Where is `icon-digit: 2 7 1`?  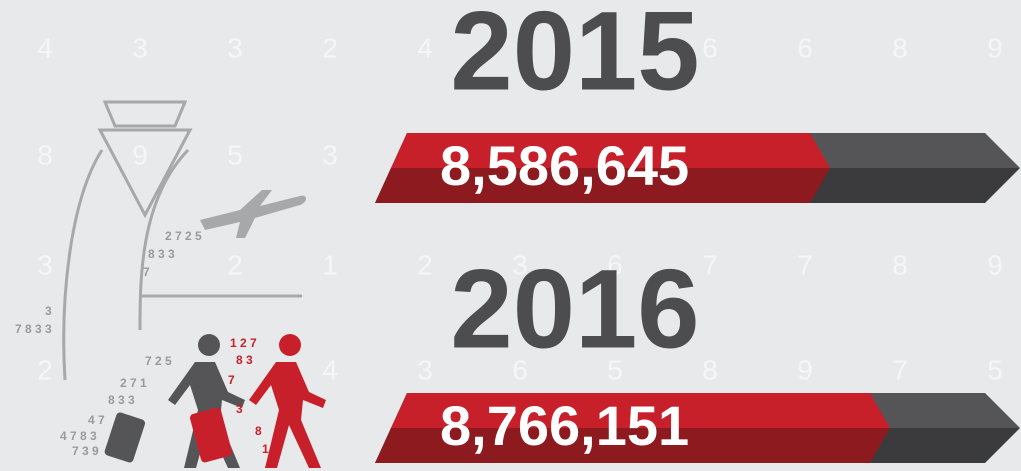
icon-digit: 2 7 1 is located at coordinates (133, 383).